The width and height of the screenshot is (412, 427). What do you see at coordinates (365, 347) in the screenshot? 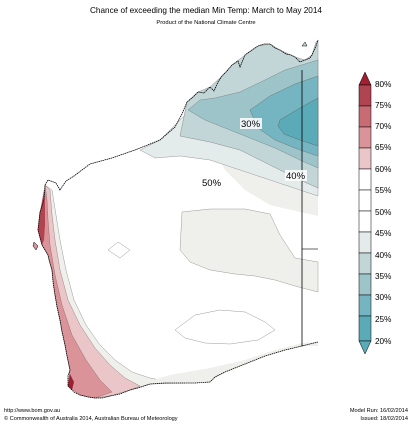
I see `legend-arrow-bottom` at bounding box center [365, 347].